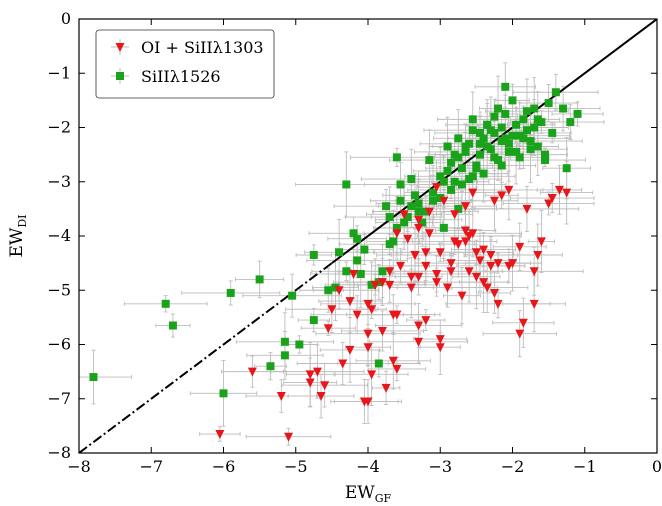  What do you see at coordinates (296, 466) in the screenshot?
I see `x-tick-label: −5` at bounding box center [296, 466].